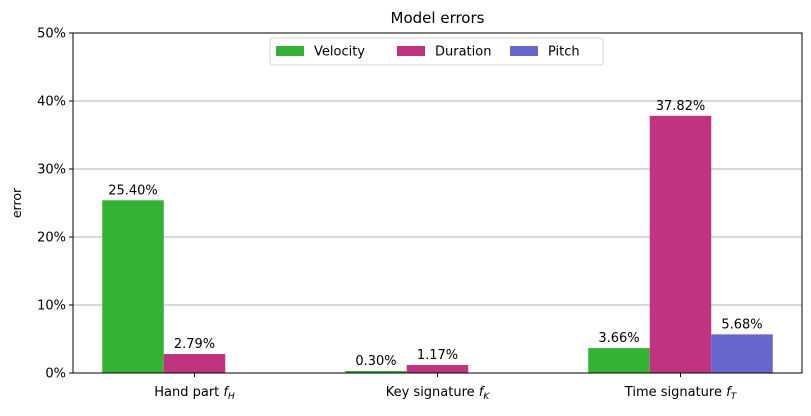 This screenshot has width=811, height=416. What do you see at coordinates (51, 238) in the screenshot?
I see `y-tick-label: 20%` at bounding box center [51, 238].